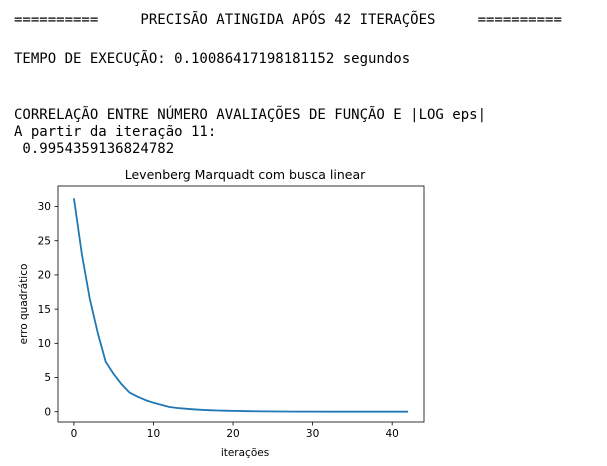  Describe the element at coordinates (391, 434) in the screenshot. I see `x-tick-label: 40` at that location.